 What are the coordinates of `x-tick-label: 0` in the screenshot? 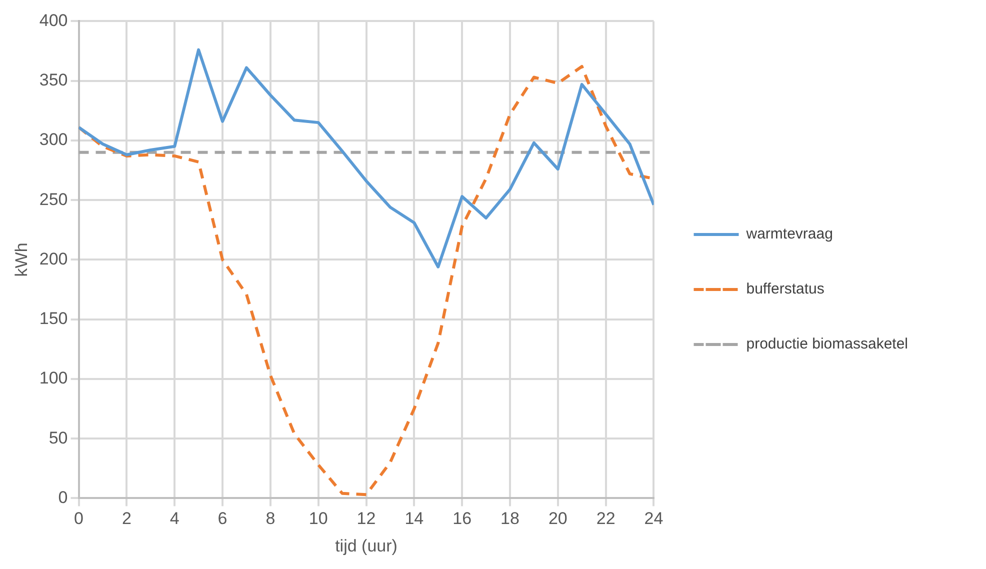 It's located at (79, 518).